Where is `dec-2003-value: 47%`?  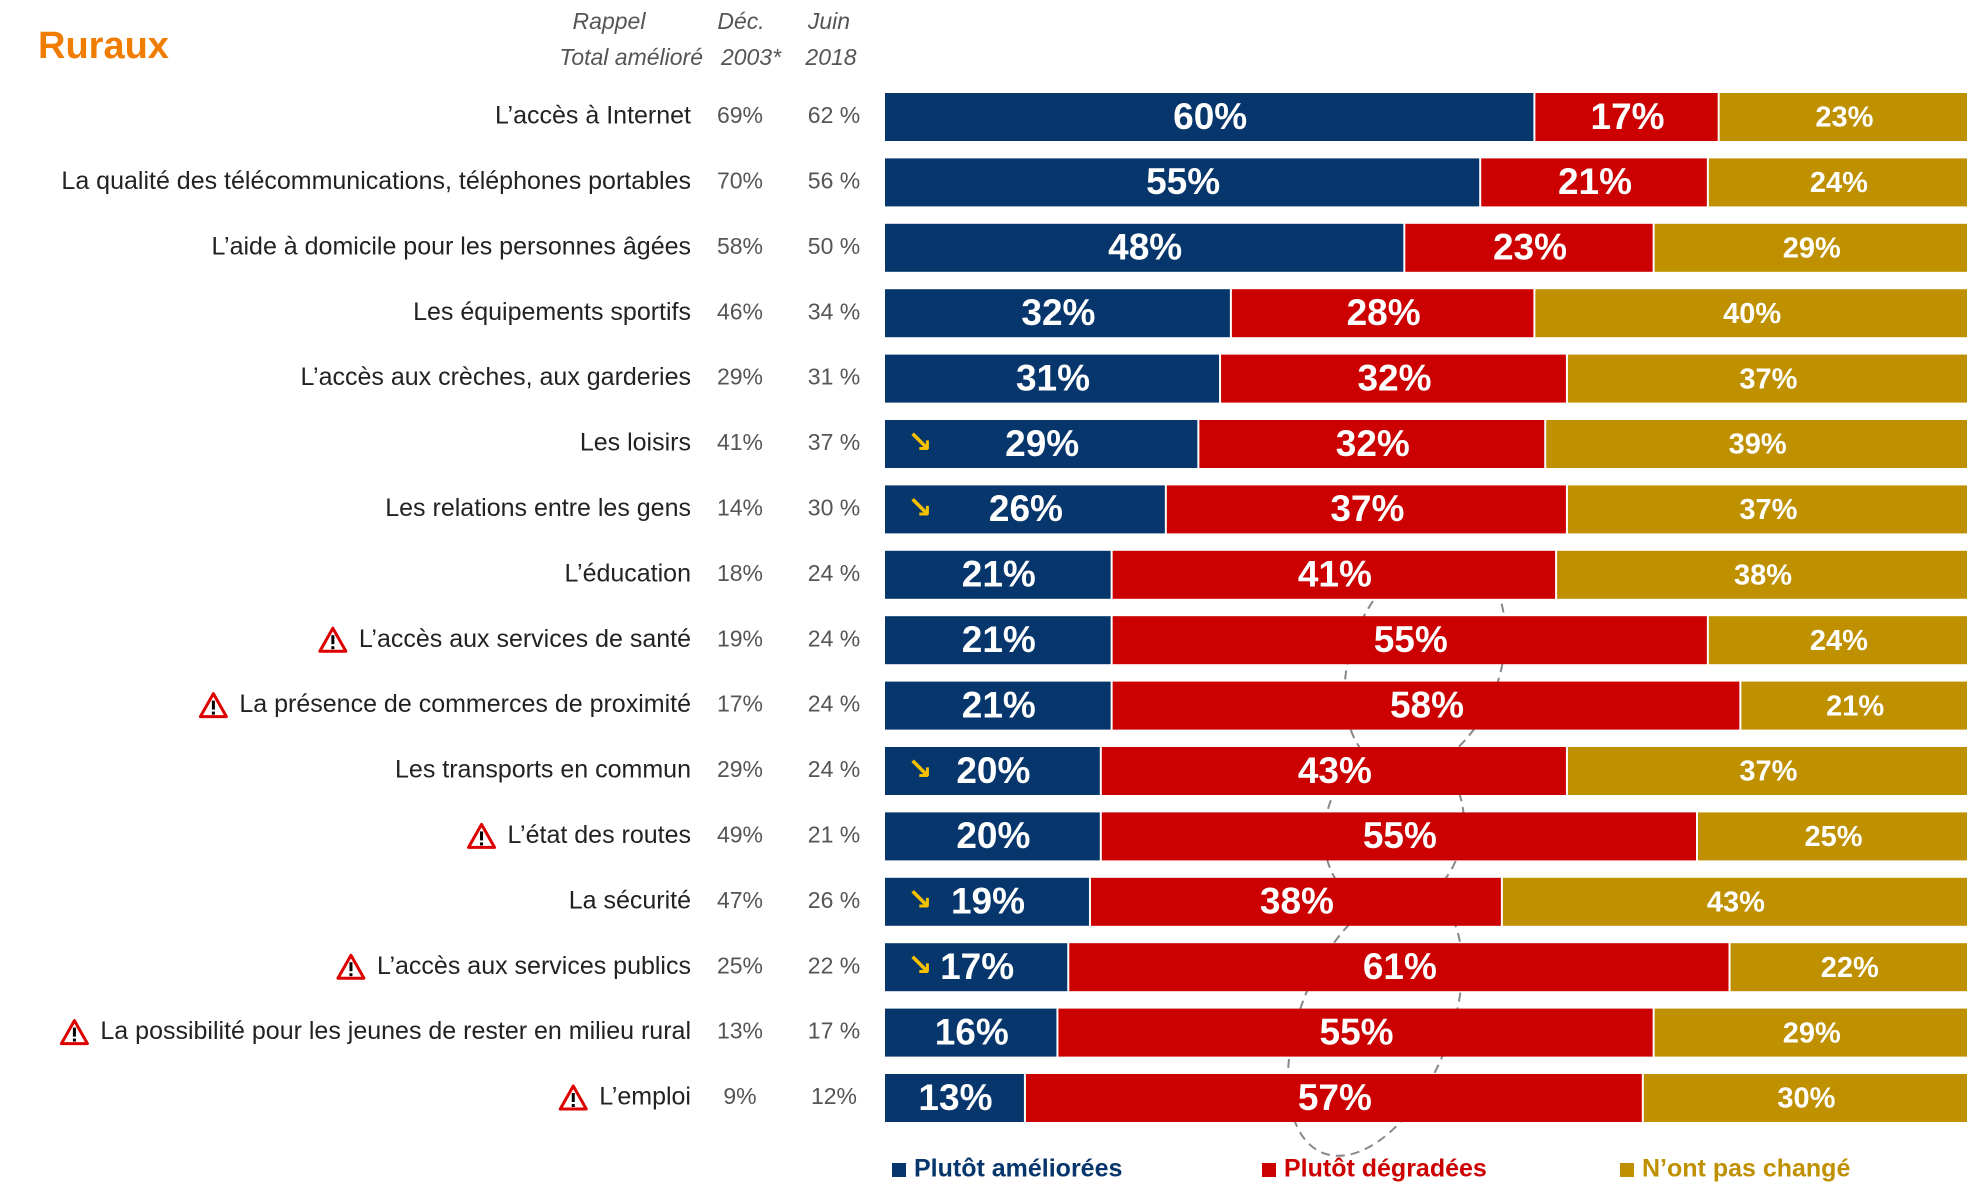
dec-2003-value: 47% is located at coordinates (740, 900).